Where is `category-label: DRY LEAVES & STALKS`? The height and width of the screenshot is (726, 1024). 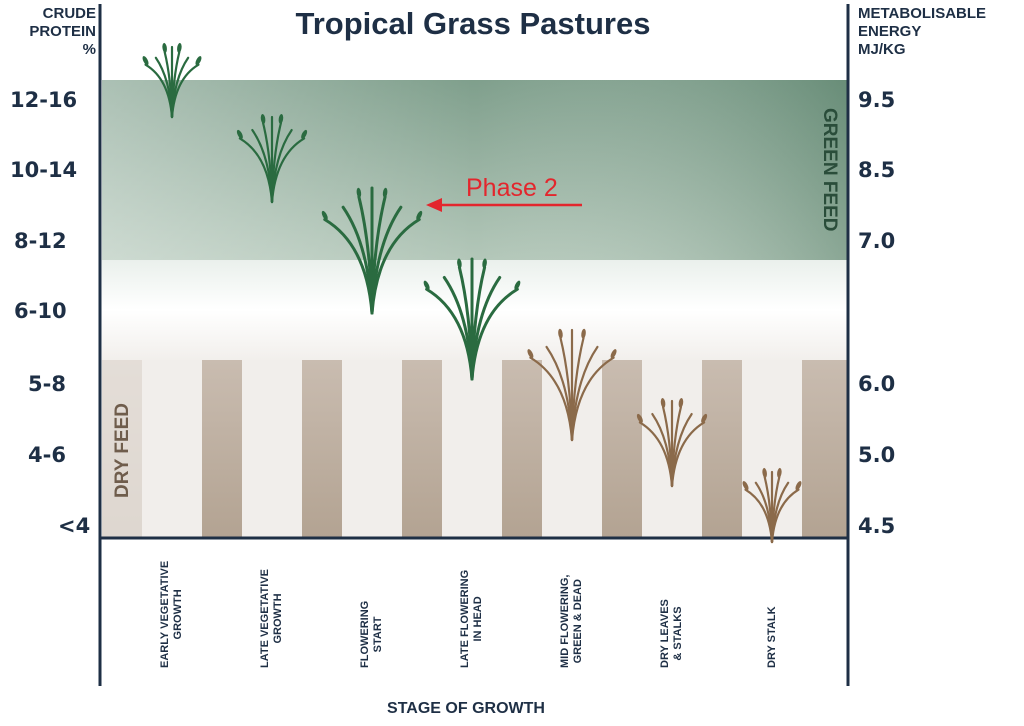
category-label: DRY LEAVES & STALKS is located at coordinates (672, 633).